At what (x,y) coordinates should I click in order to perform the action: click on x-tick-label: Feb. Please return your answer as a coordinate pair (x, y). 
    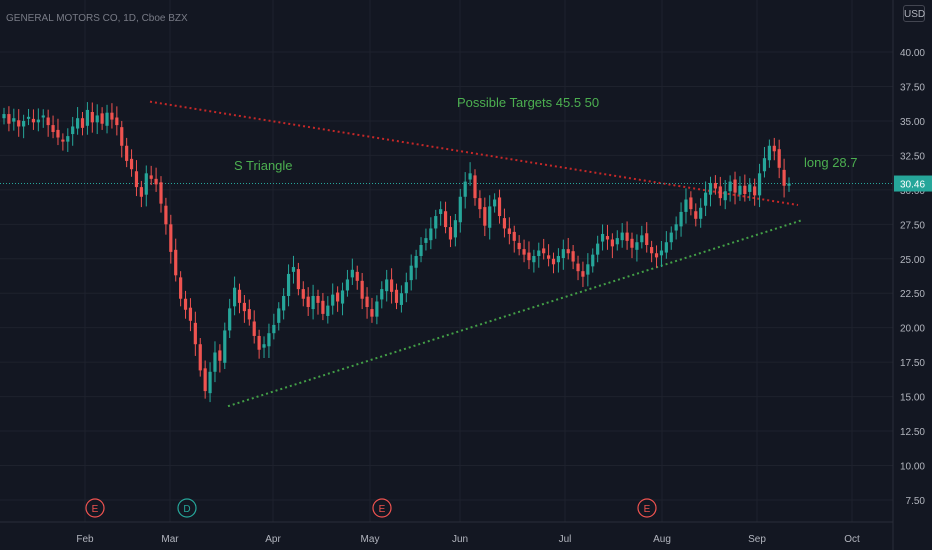
    Looking at the image, I should click on (85, 539).